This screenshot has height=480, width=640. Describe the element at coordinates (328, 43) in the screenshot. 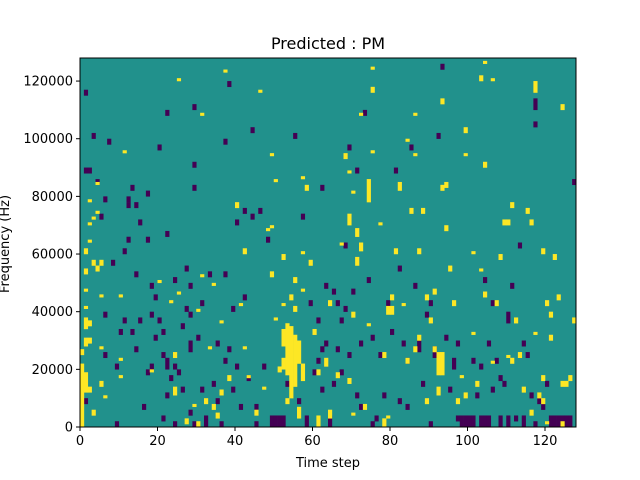

I see `chart-title: Predicted : PM` at that location.